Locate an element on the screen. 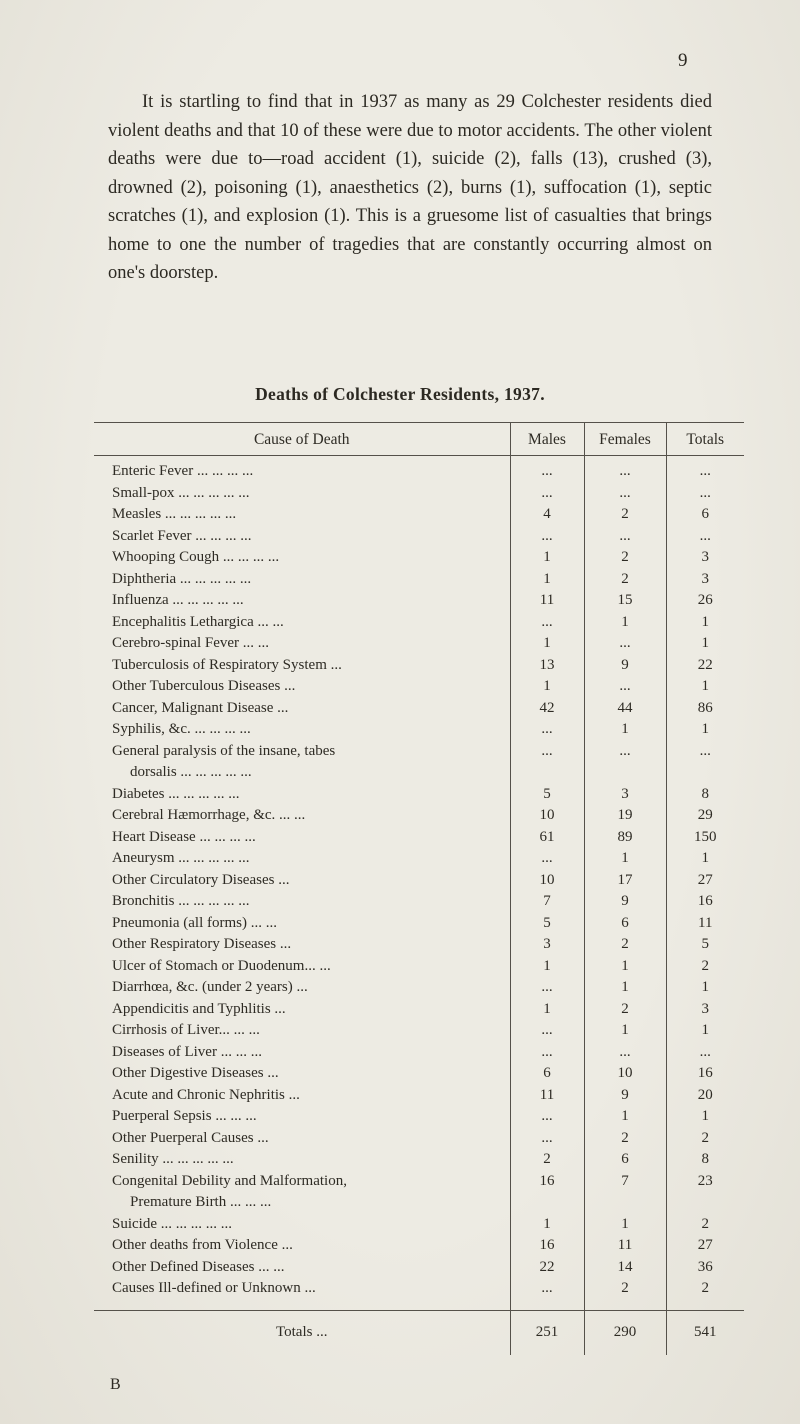 The image size is (800, 1424). females-cell: 89 is located at coordinates (624, 837).